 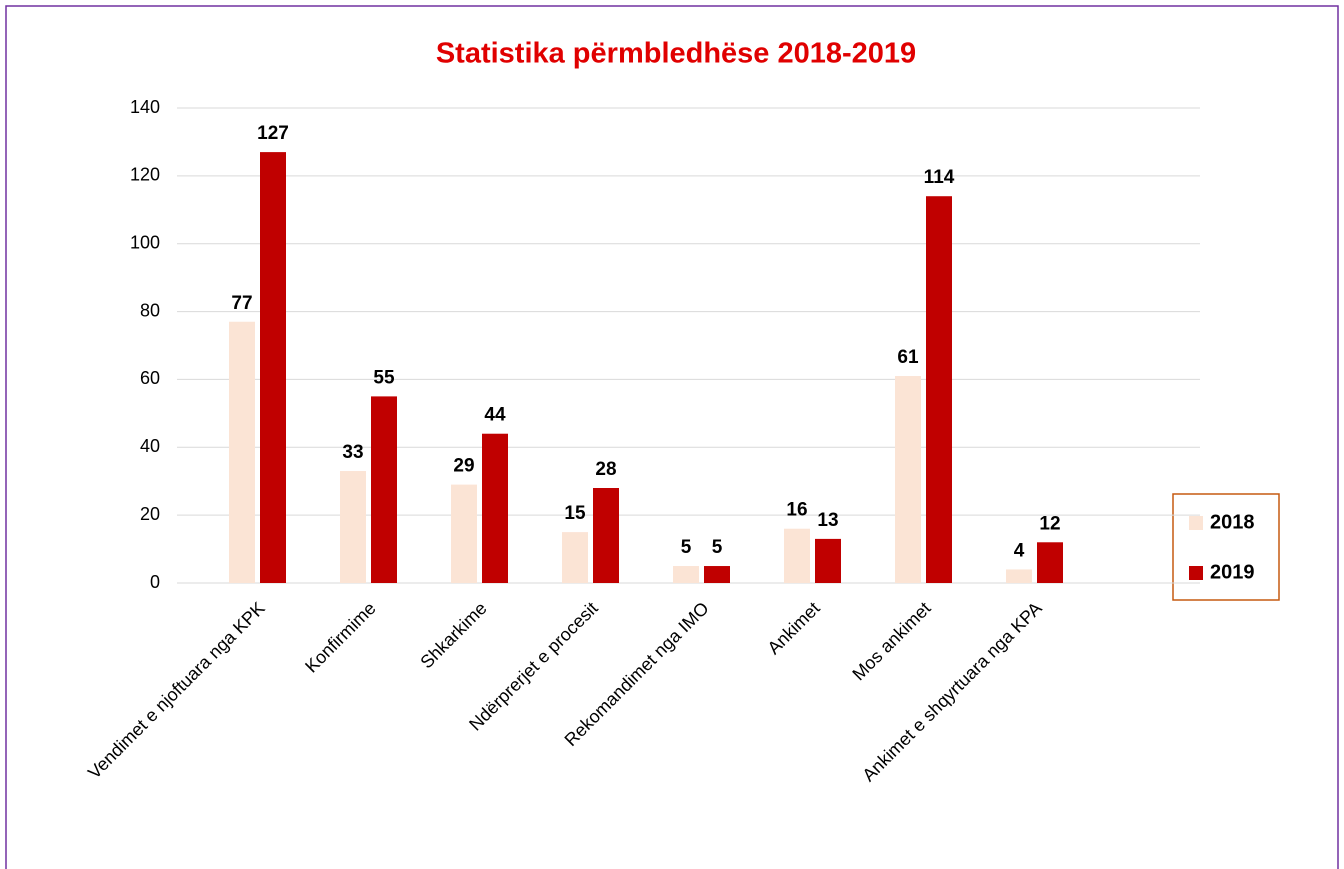 What do you see at coordinates (241, 303) in the screenshot?
I see `value-label: 77` at bounding box center [241, 303].